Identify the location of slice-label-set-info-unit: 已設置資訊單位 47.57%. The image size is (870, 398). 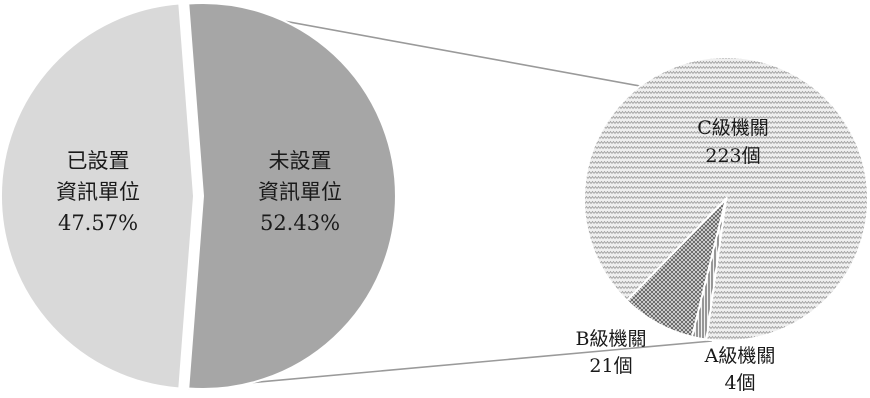
(98, 192).